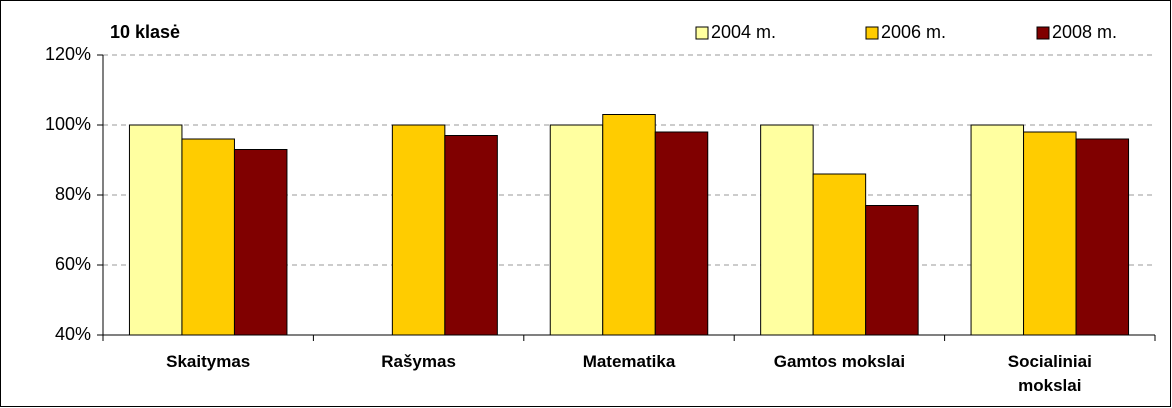 The image size is (1172, 408). Describe the element at coordinates (68, 124) in the screenshot. I see `y-tick-label: 100%` at that location.